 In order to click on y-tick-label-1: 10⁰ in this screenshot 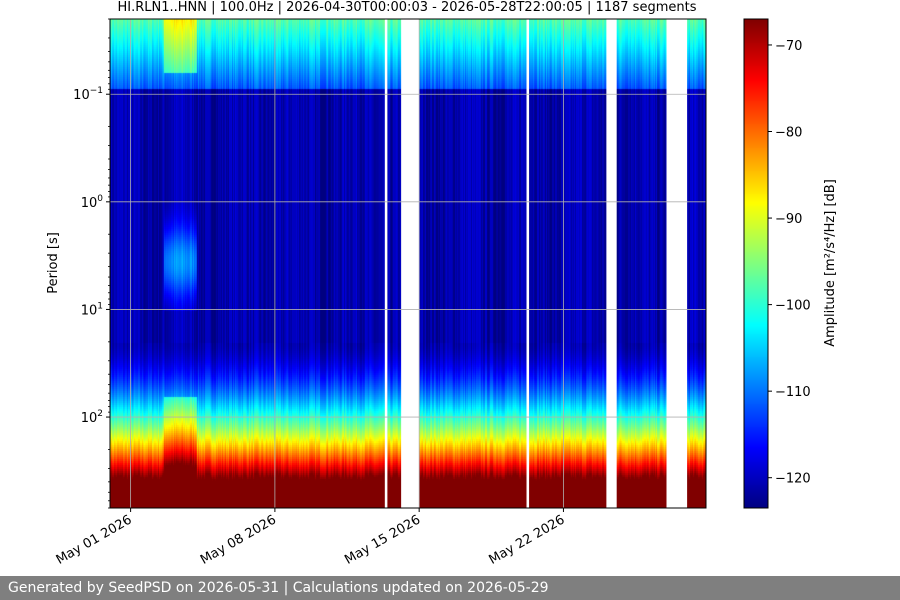, I will do `click(92, 202)`.